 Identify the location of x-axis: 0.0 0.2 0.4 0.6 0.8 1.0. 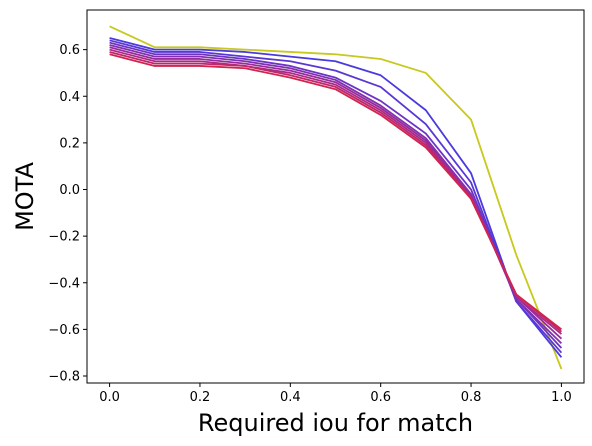
(335, 394).